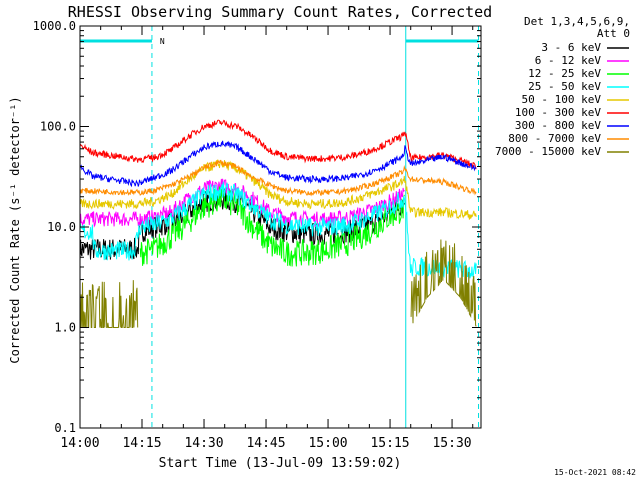 The width and height of the screenshot is (640, 480). I want to click on y-axis-label: Corrected Count Rate (s⁻¹ detector⁻¹), so click(15, 229).